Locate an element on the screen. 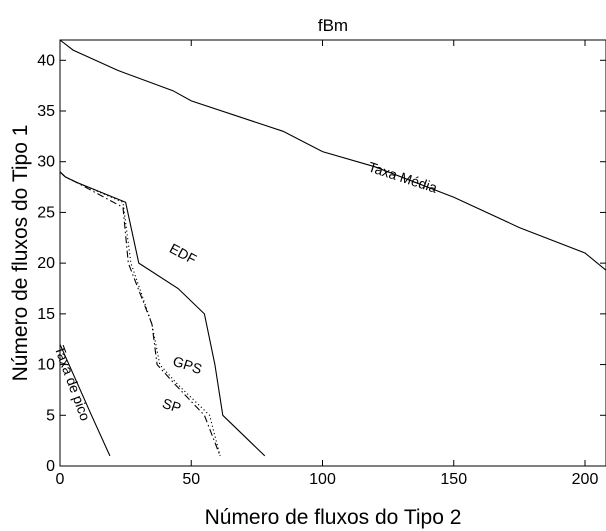 The image size is (606, 531). annotation-taxa-media: Taxa Média is located at coordinates (402, 177).